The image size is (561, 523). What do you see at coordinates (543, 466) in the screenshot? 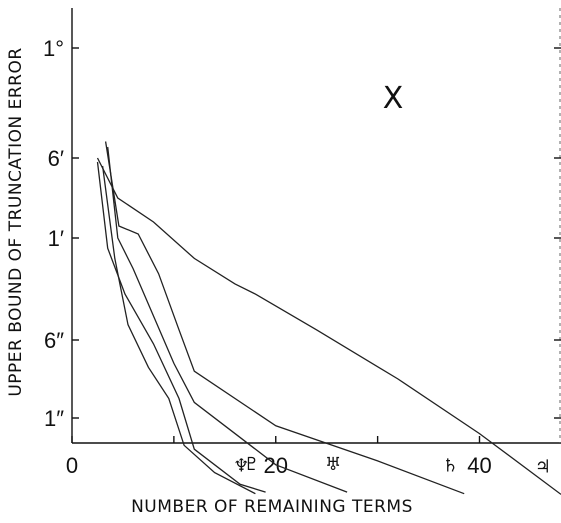
I see `series-label: ♃` at bounding box center [543, 466].